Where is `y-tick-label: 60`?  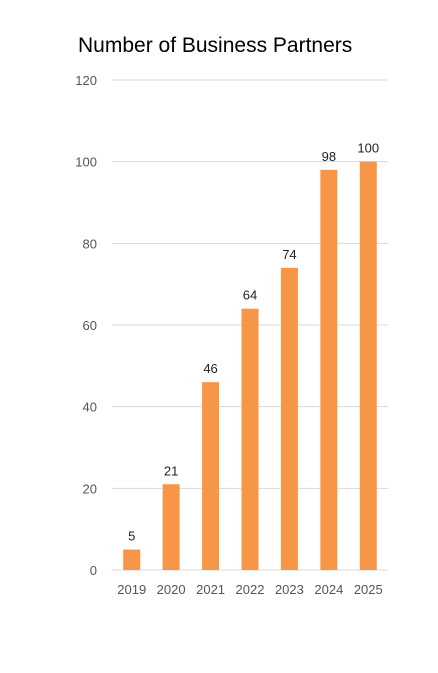
y-tick-label: 60 is located at coordinates (90, 325).